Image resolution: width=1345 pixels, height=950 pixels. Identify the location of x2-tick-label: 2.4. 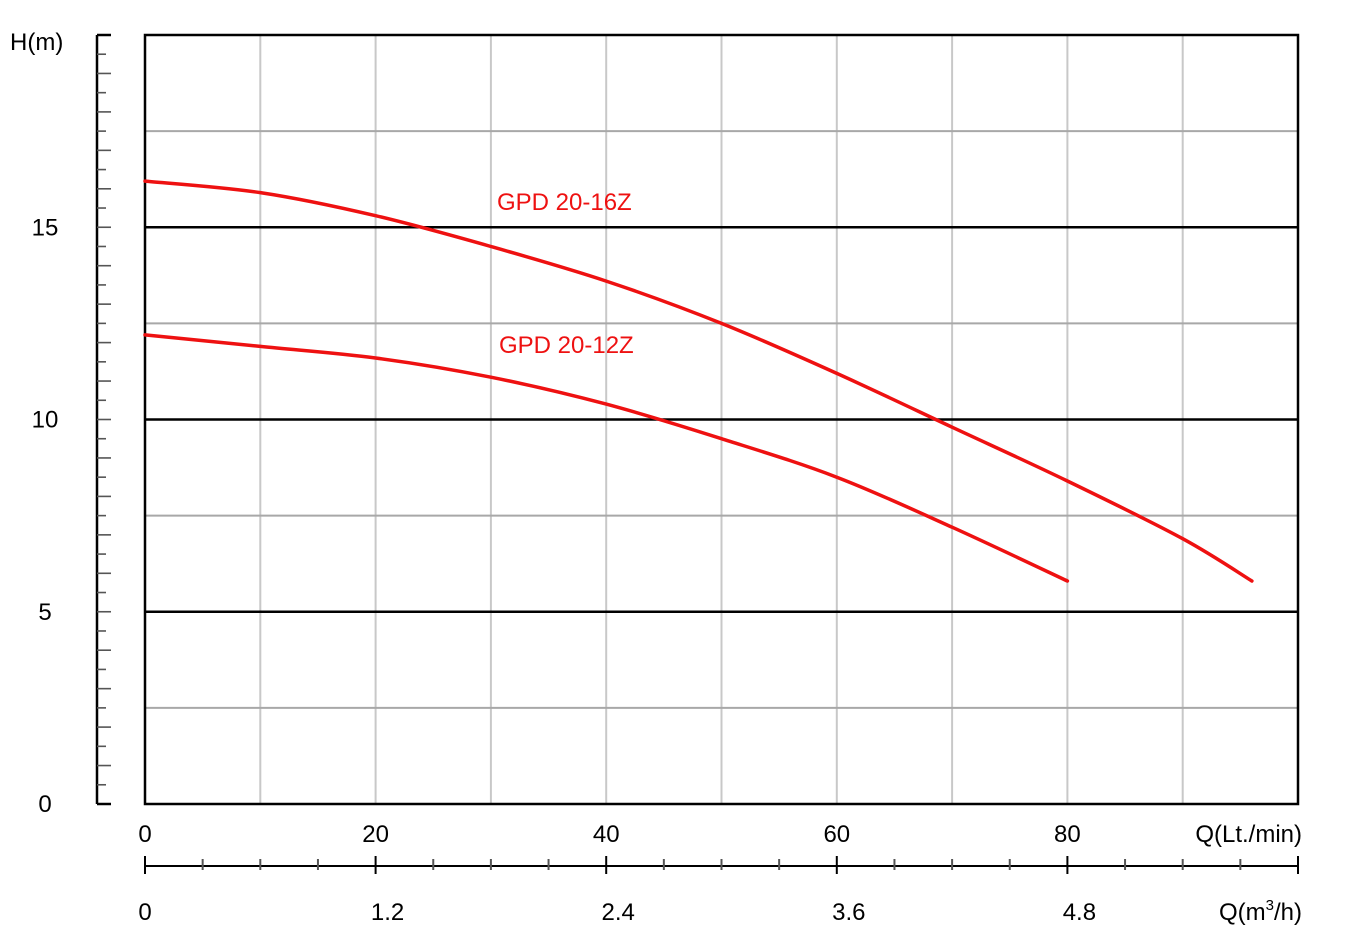
(618, 912).